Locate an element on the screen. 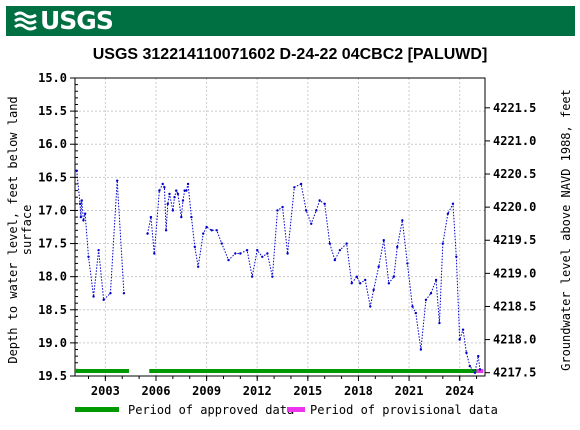 The width and height of the screenshot is (580, 430). x-tick-label: 2024 is located at coordinates (459, 391).